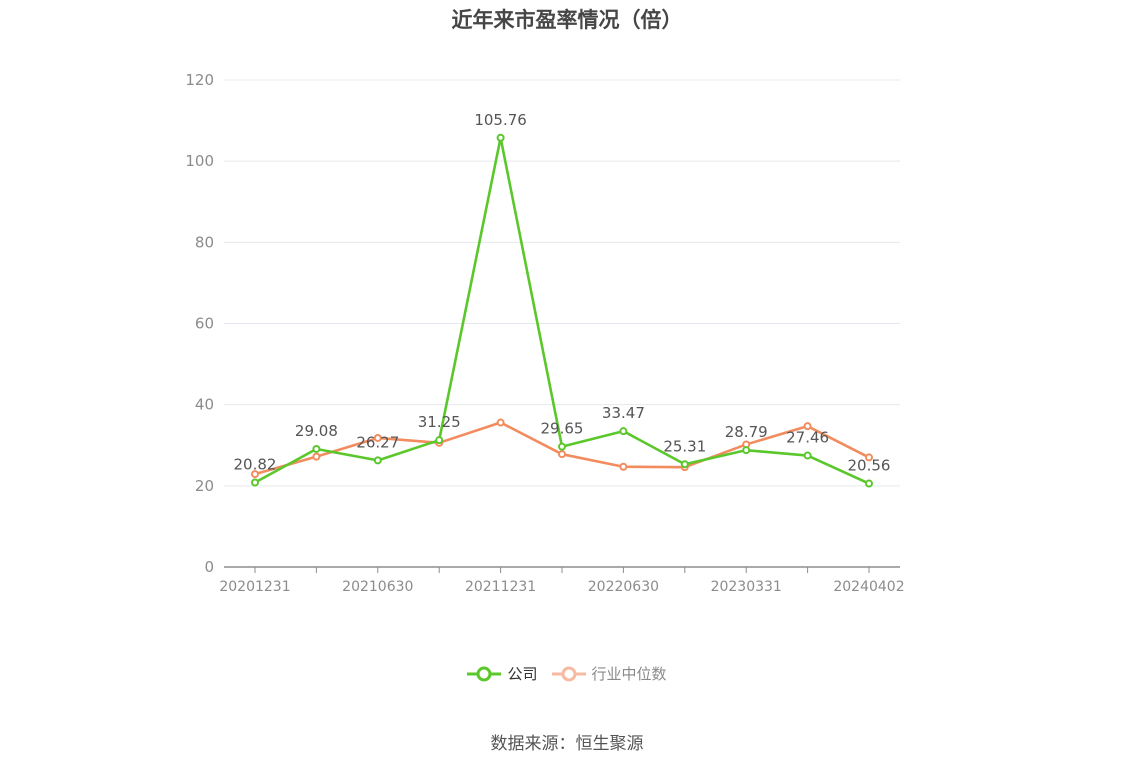  I want to click on data-label-20220930: 25.31, so click(684, 446).